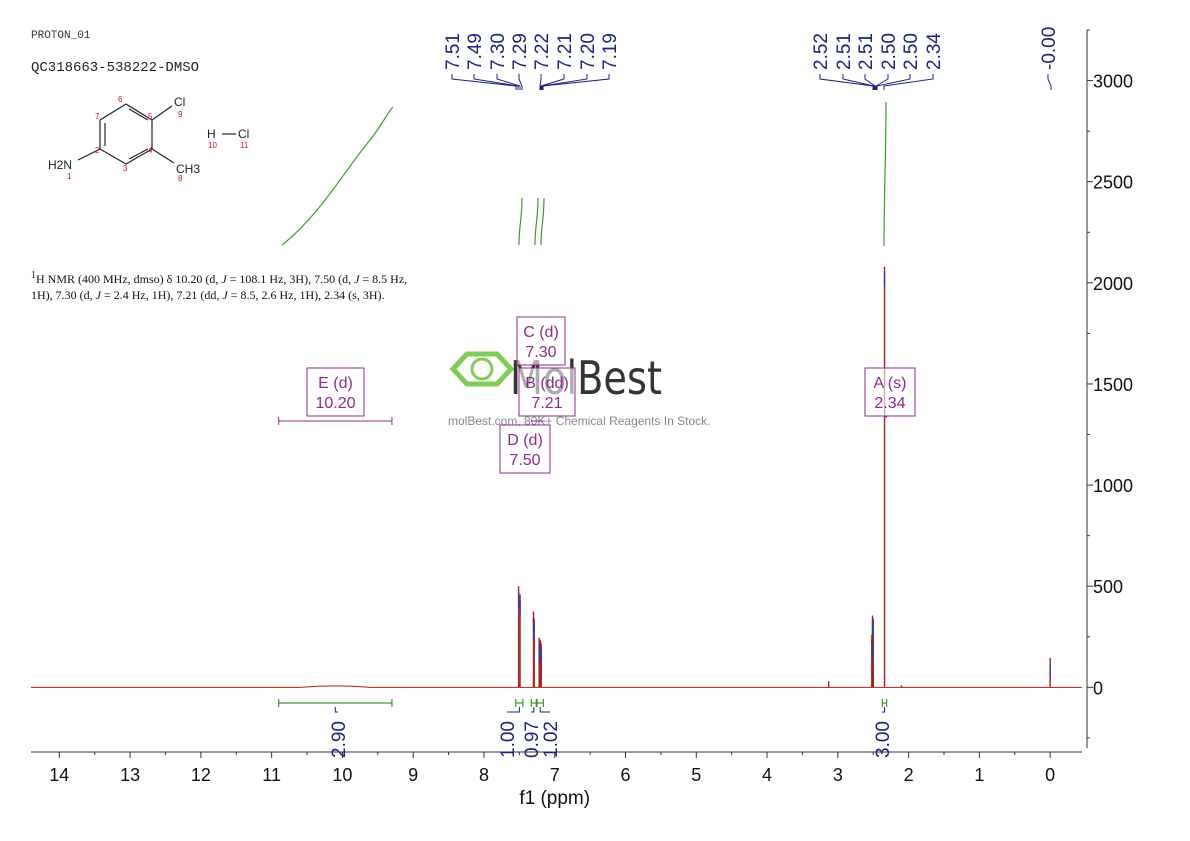  I want to click on atom-number-1: 1, so click(69, 176).